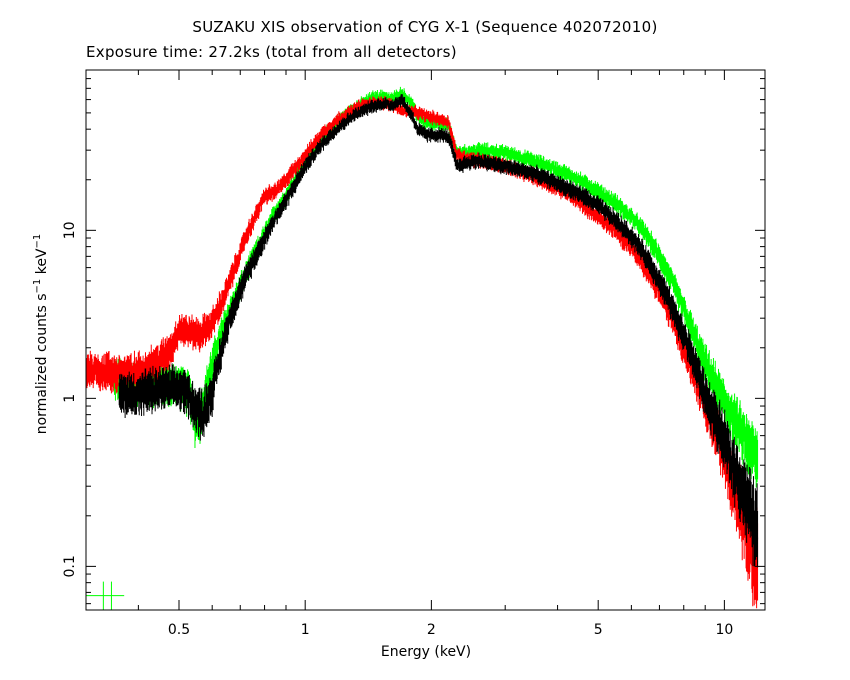 The height and width of the screenshot is (680, 850). What do you see at coordinates (598, 630) in the screenshot?
I see `x-tick-label: 5` at bounding box center [598, 630].